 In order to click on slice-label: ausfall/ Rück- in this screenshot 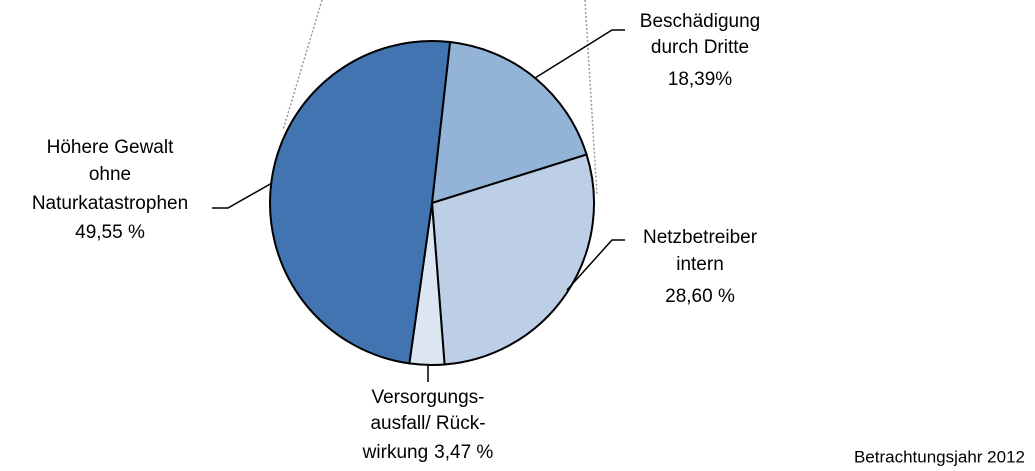, I will do `click(427, 423)`.